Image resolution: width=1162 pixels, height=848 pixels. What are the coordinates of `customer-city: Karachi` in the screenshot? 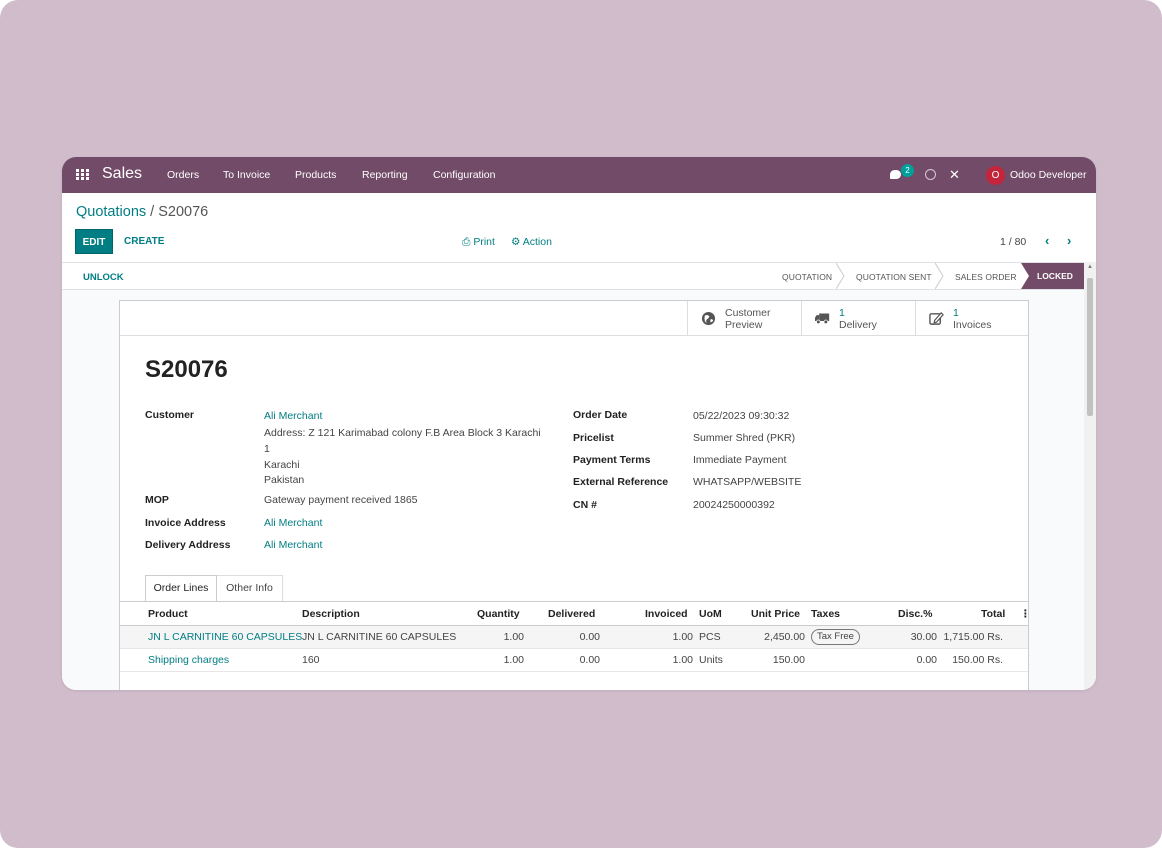 It's located at (282, 465).